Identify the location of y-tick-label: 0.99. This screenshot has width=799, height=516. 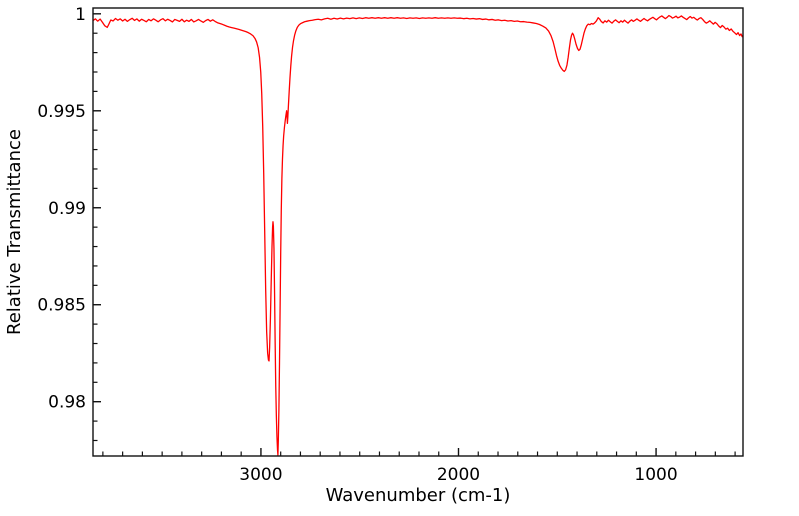
(67, 209).